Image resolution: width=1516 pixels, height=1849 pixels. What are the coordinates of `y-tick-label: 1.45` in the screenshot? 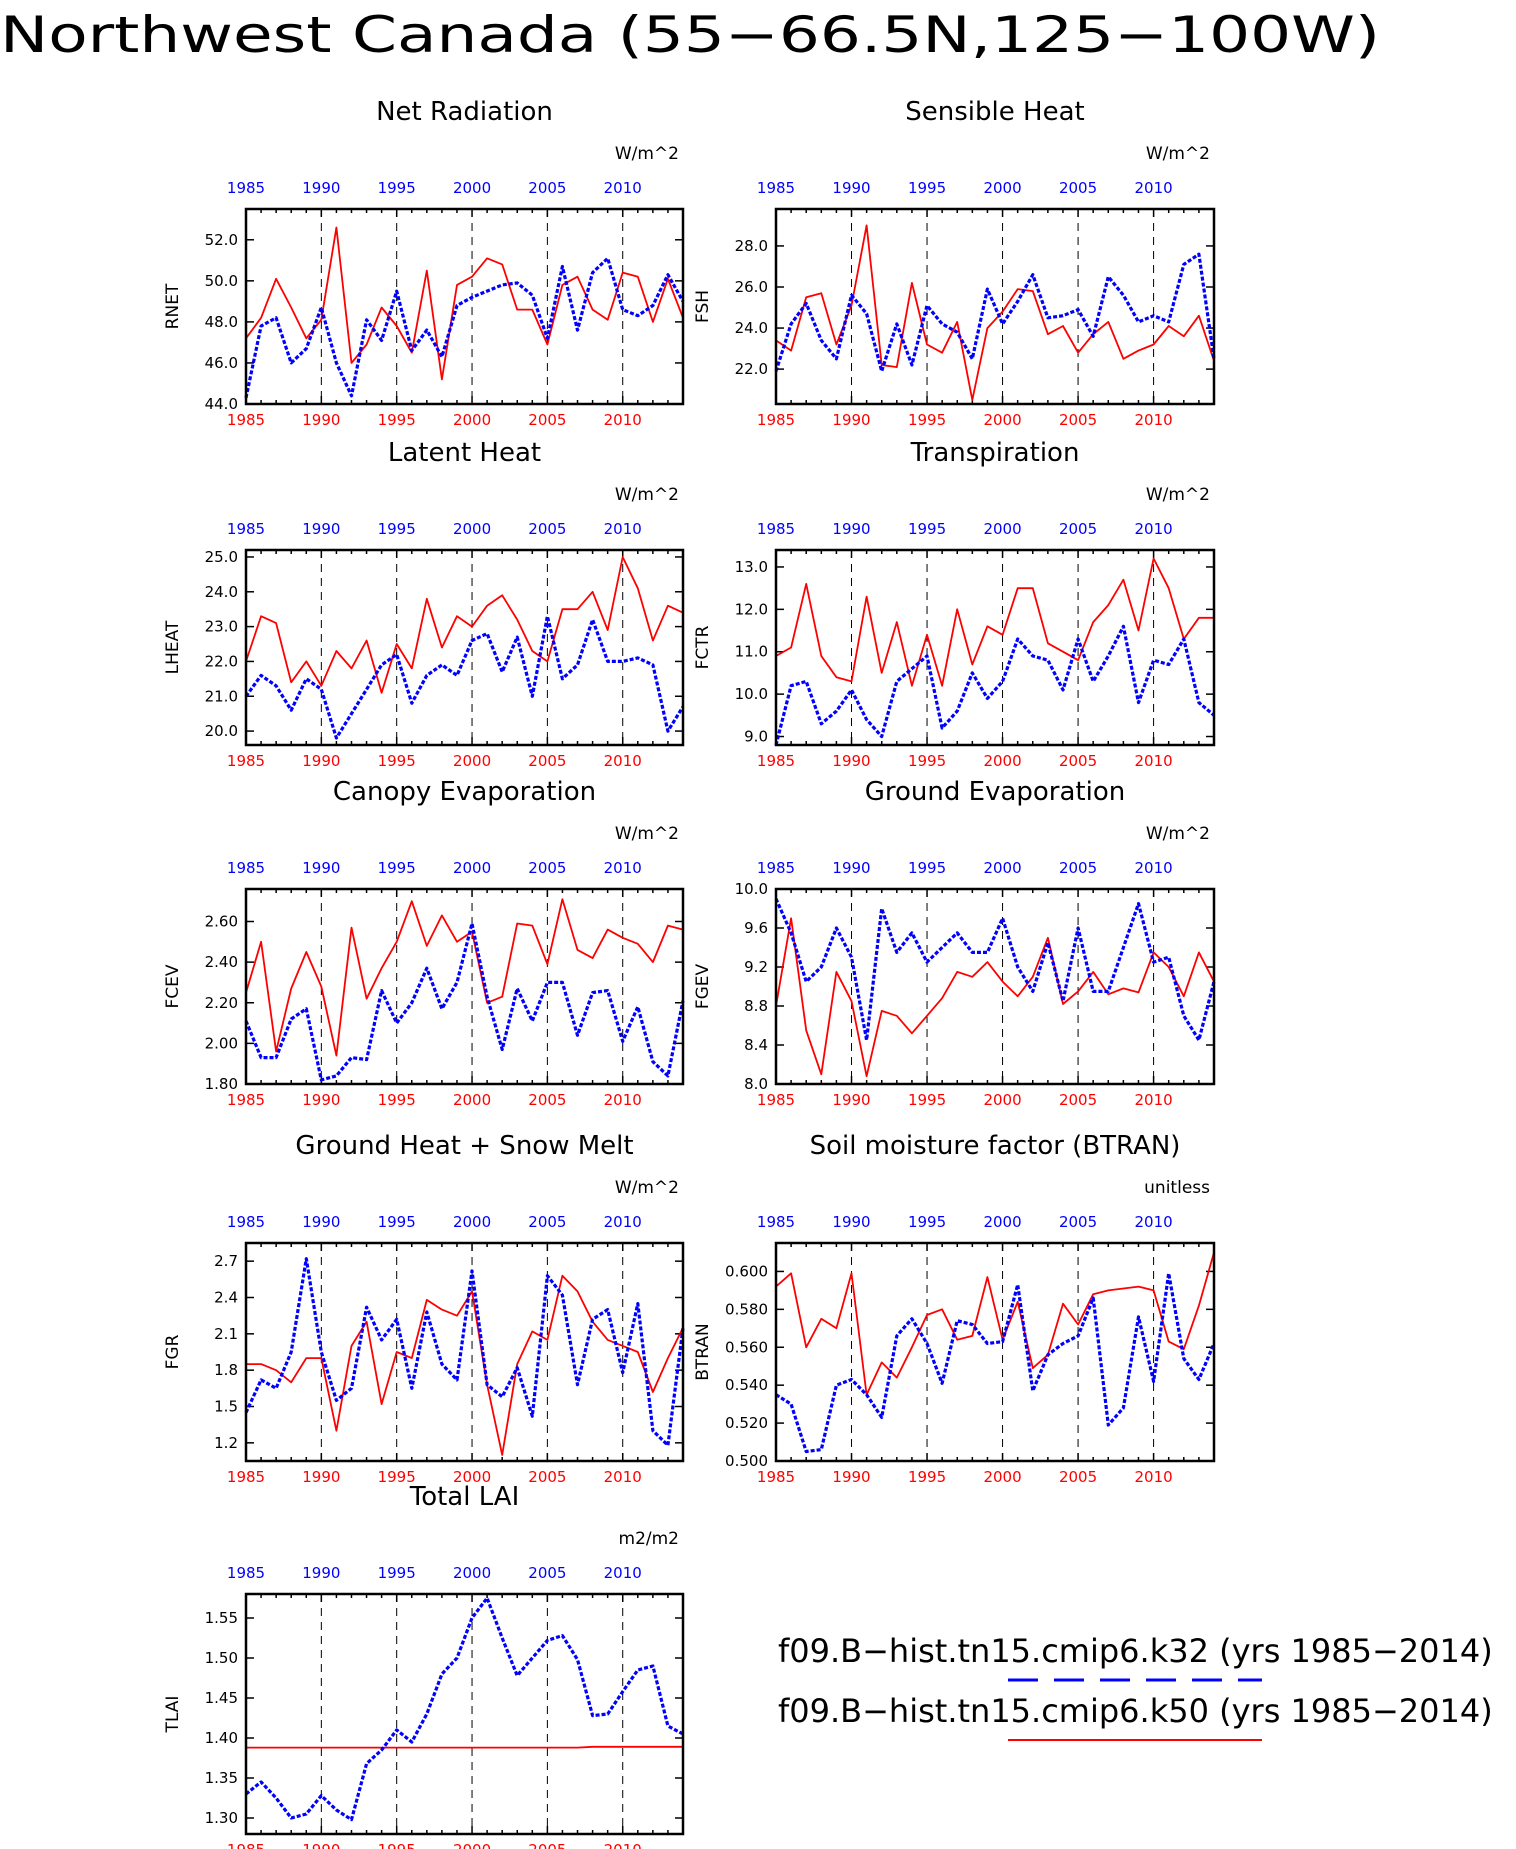 It's located at (221, 1698).